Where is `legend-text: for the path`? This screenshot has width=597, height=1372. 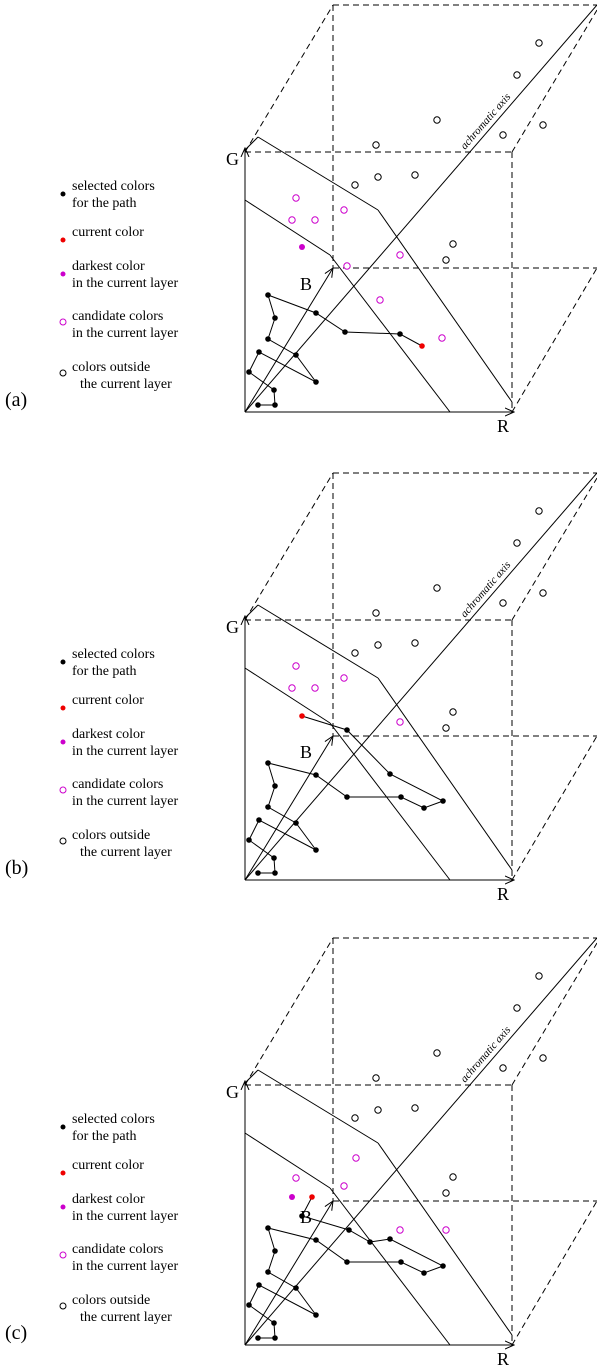
legend-text: for the path is located at coordinates (104, 1136).